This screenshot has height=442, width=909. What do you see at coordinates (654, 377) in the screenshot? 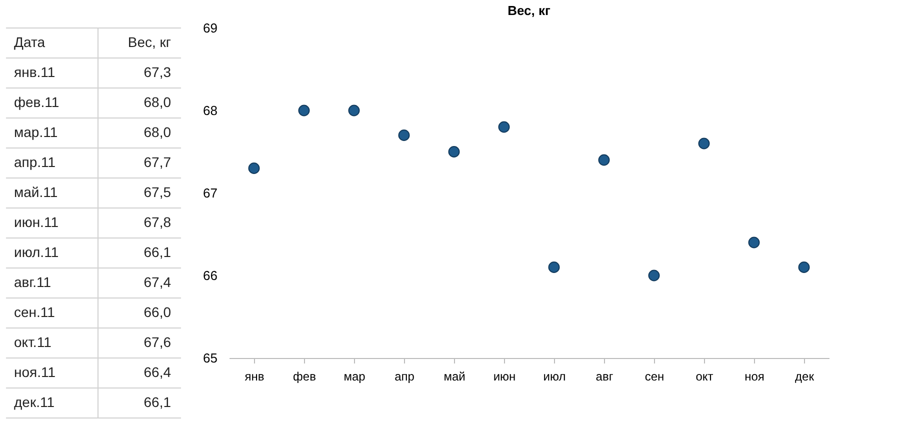
I see `x-tick-label: сен` at bounding box center [654, 377].